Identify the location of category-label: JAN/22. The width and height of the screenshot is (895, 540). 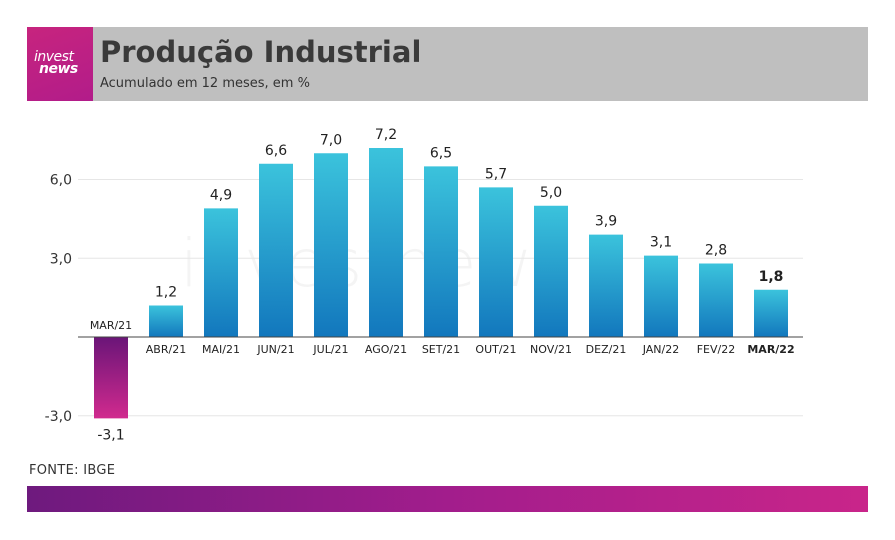
(661, 349).